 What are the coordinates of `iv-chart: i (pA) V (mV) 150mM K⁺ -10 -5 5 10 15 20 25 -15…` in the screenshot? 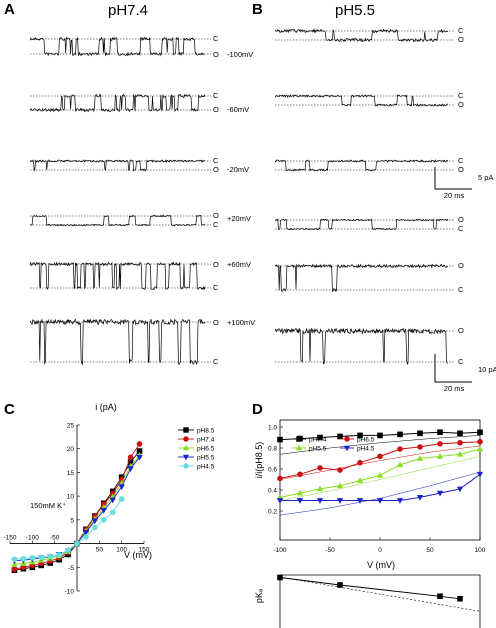 It's located at (108, 499).